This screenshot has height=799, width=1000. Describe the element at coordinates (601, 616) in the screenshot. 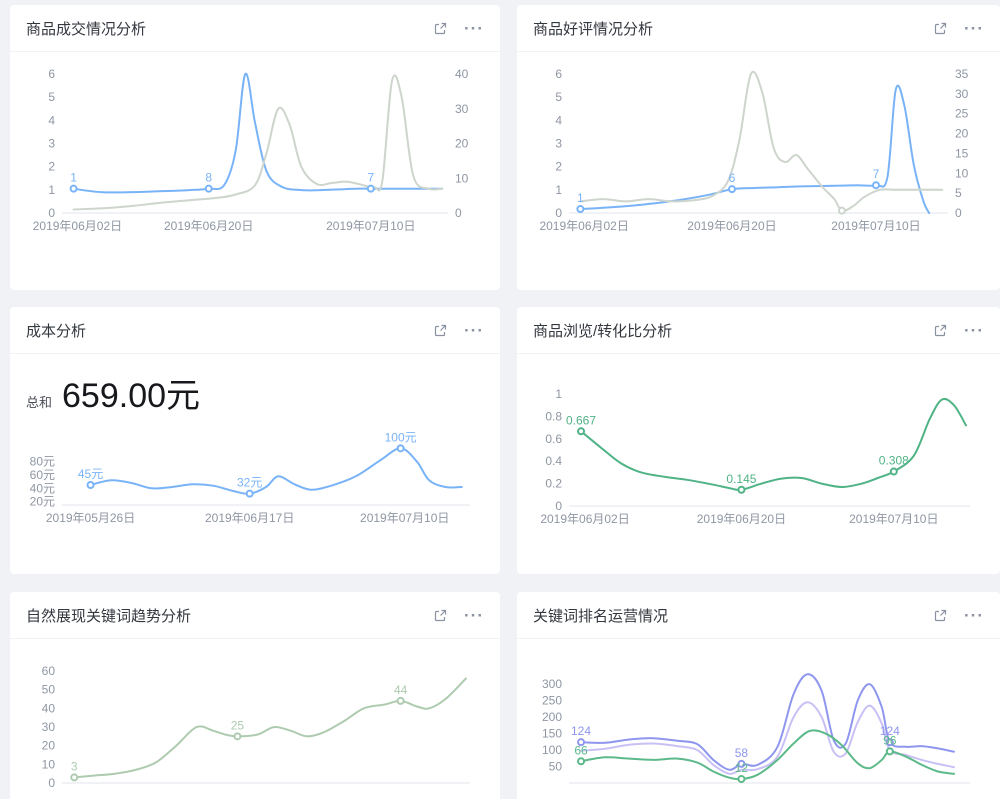

I see `card-title: 关键词排名运营情况` at that location.